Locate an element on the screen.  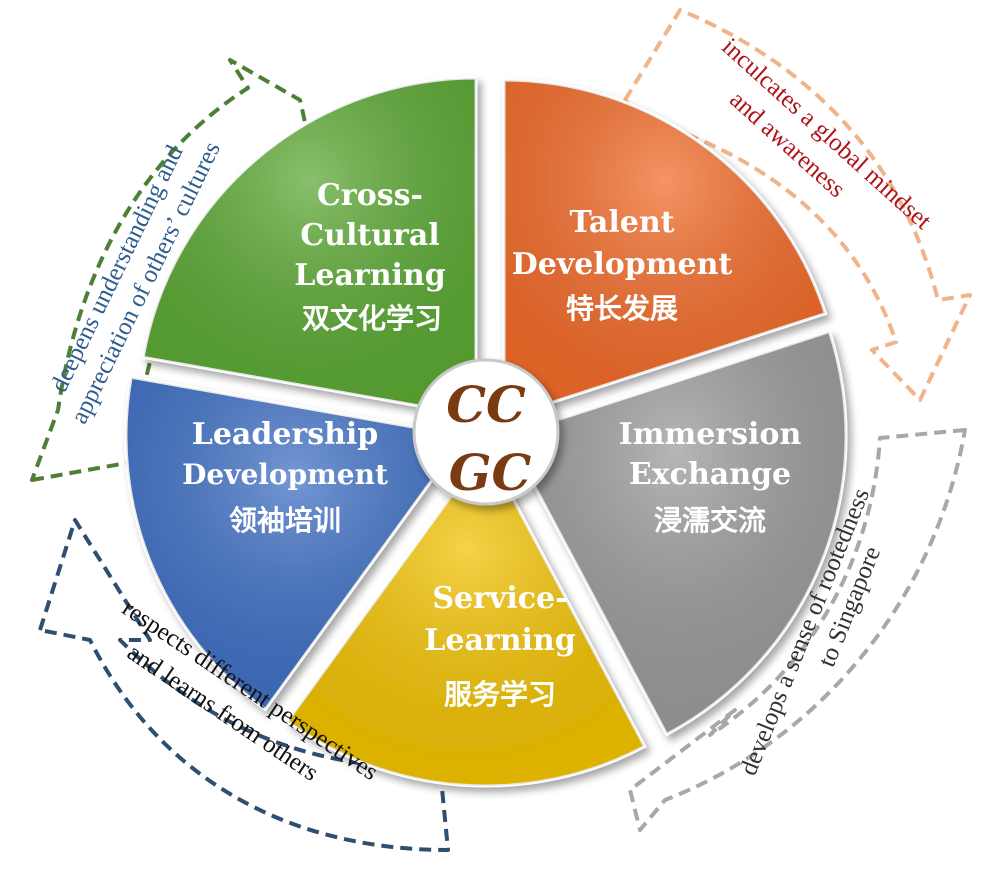
center-logo-line-2: GC is located at coordinates (490, 472).